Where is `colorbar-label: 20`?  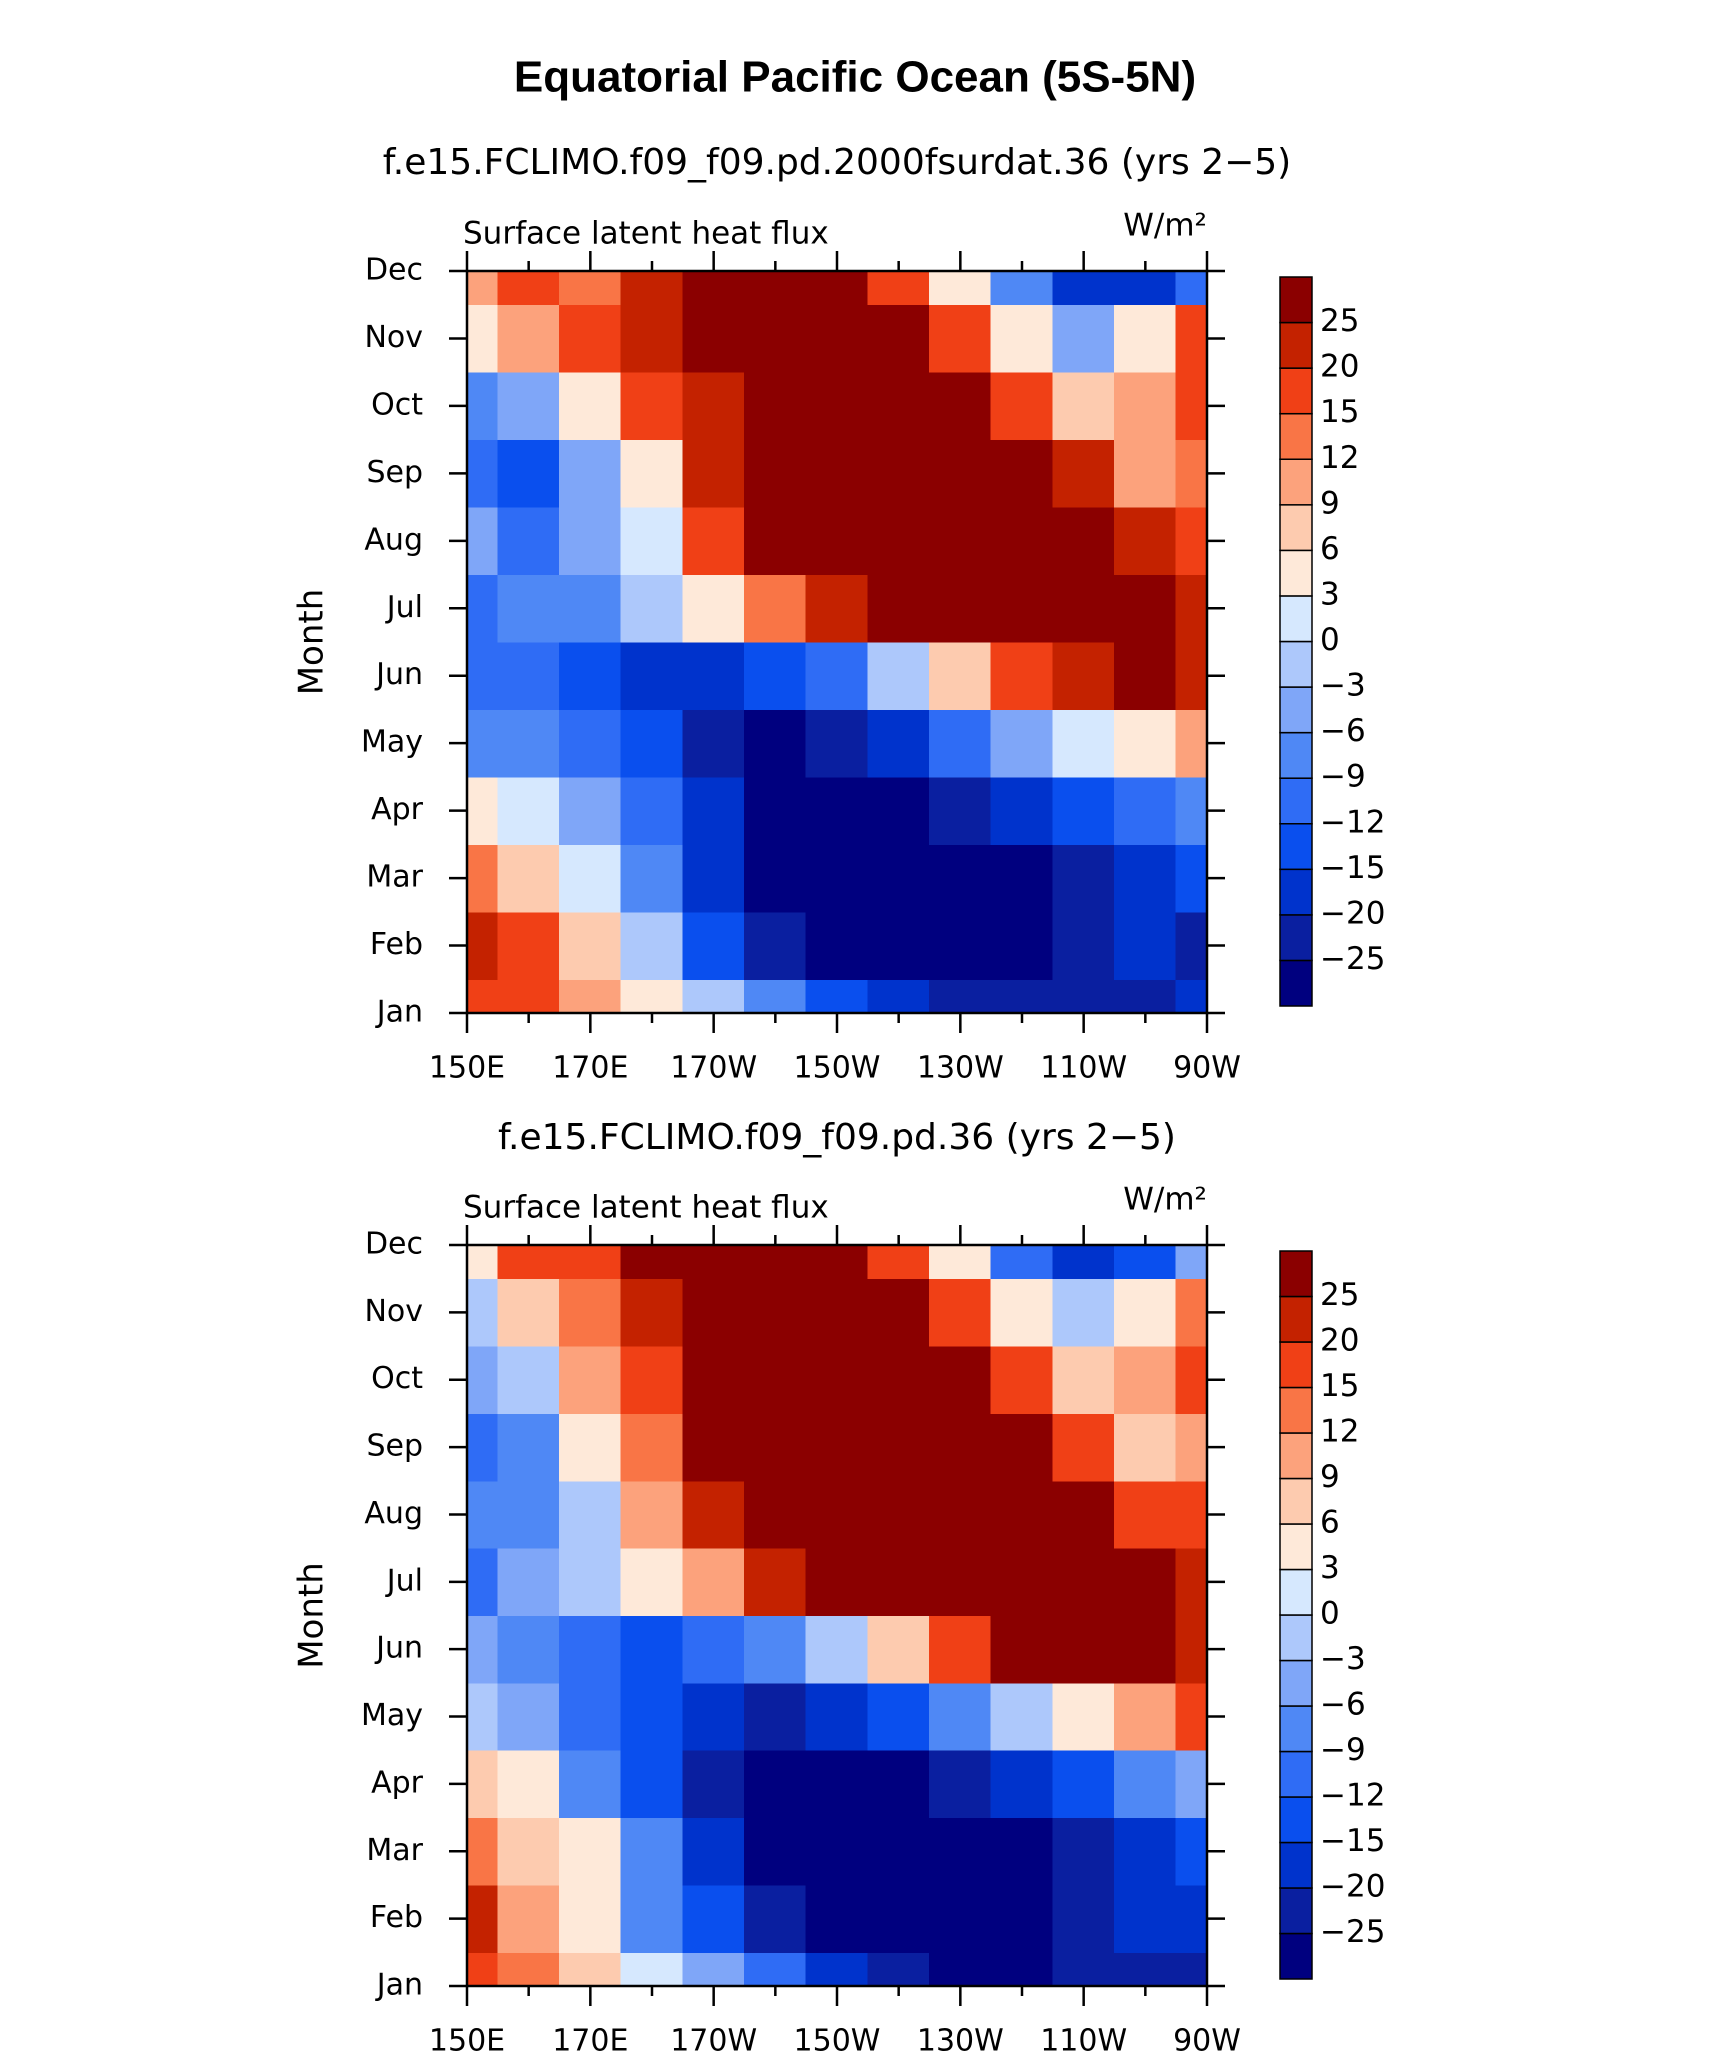 colorbar-label: 20 is located at coordinates (1339, 1341).